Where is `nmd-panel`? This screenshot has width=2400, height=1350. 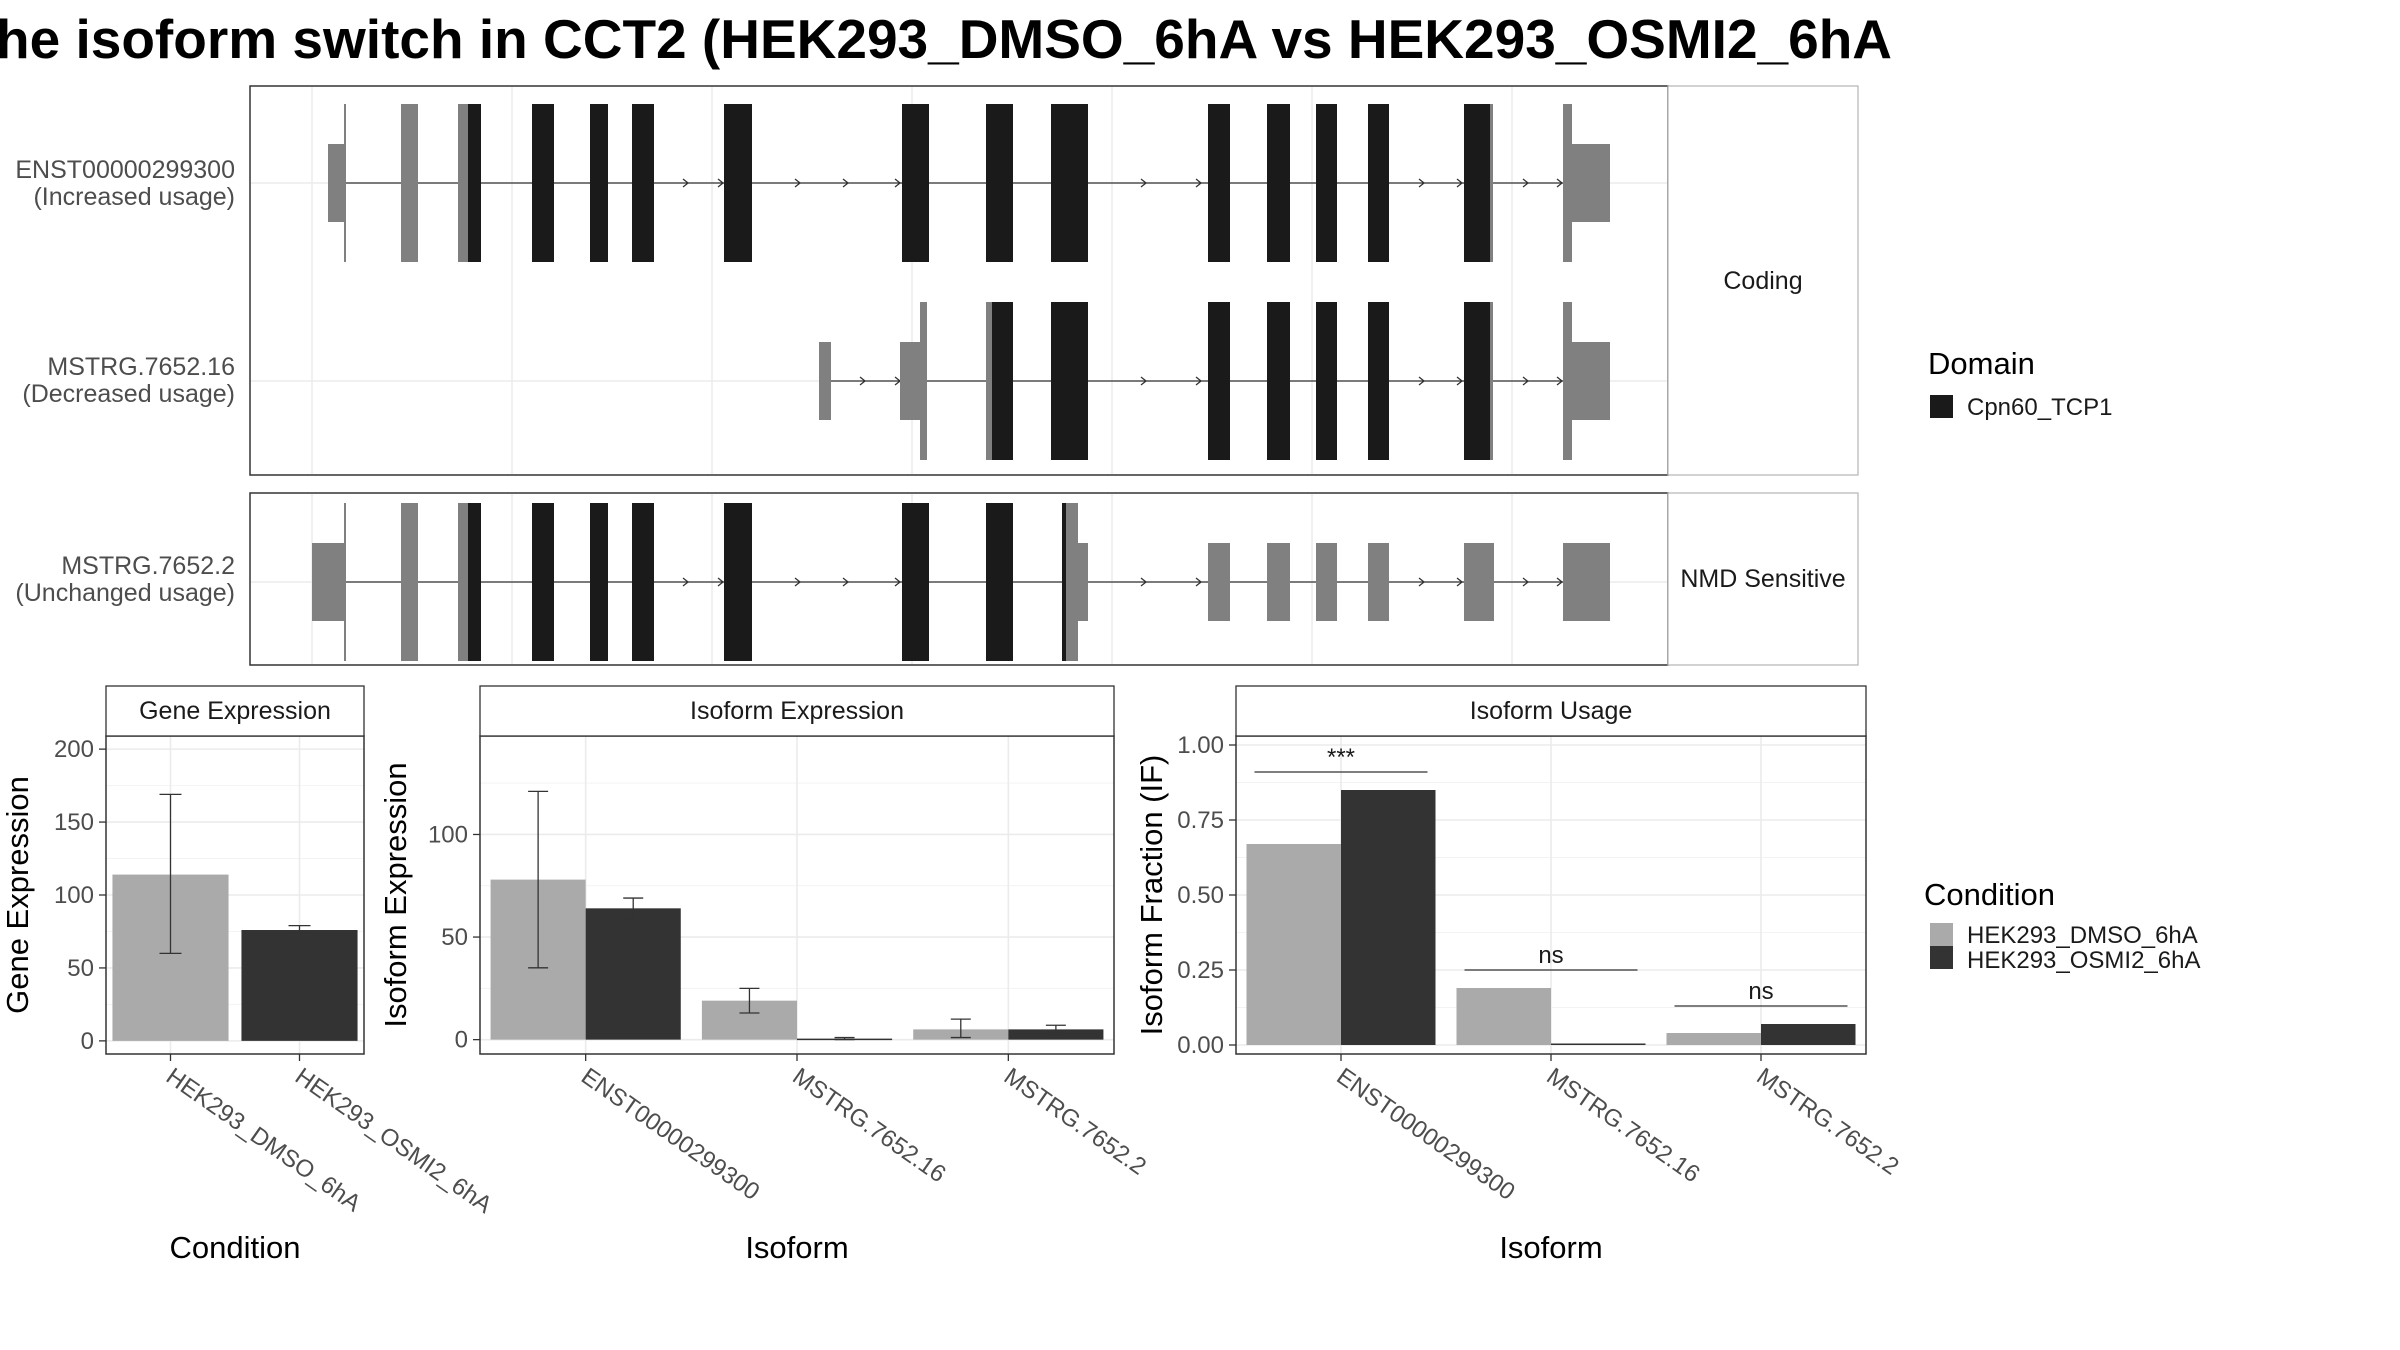 nmd-panel is located at coordinates (959, 579).